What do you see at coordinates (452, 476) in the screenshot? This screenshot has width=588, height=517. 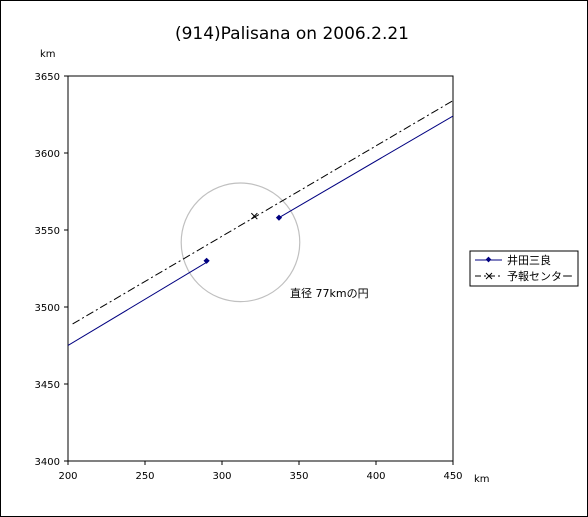 I see `x-tick-label: 450` at bounding box center [452, 476].